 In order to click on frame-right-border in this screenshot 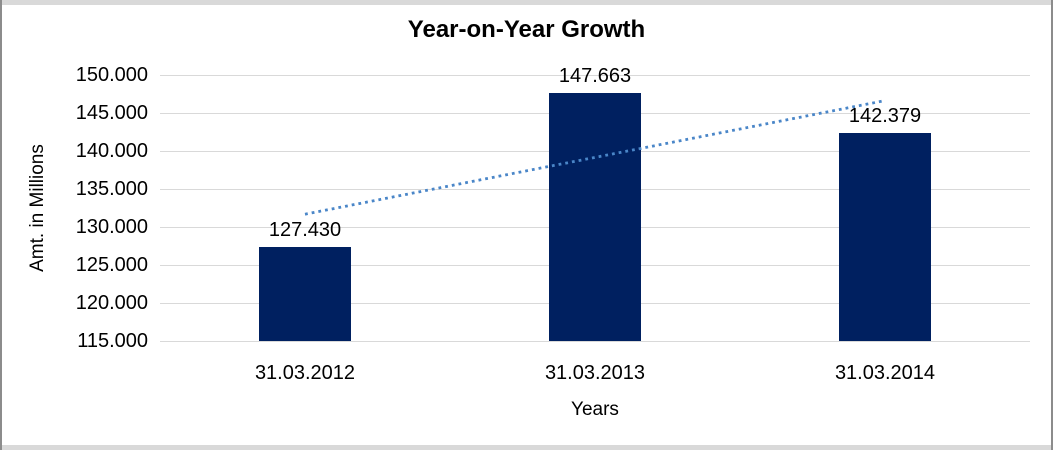, I will do `click(1052, 225)`.